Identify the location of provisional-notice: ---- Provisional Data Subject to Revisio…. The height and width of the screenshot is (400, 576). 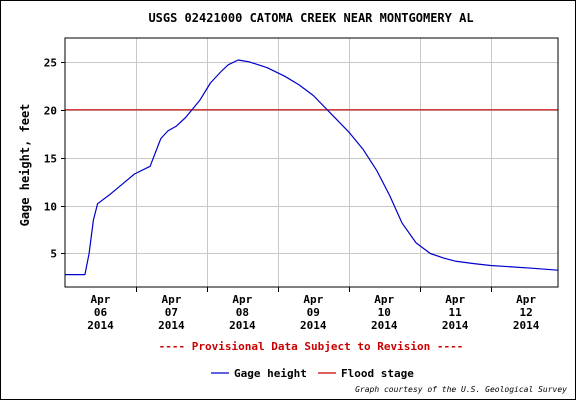
(311, 346).